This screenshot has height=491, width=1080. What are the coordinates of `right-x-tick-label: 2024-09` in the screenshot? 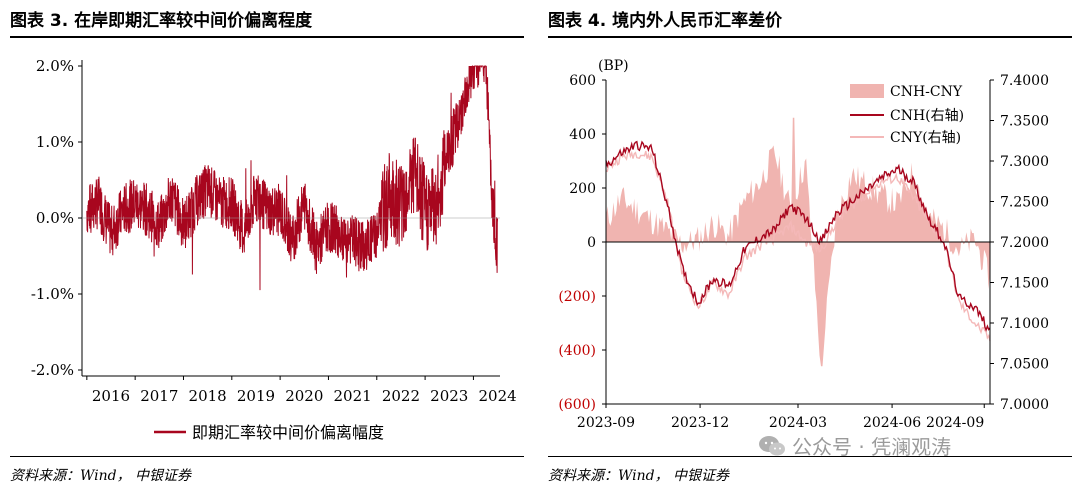 It's located at (955, 423).